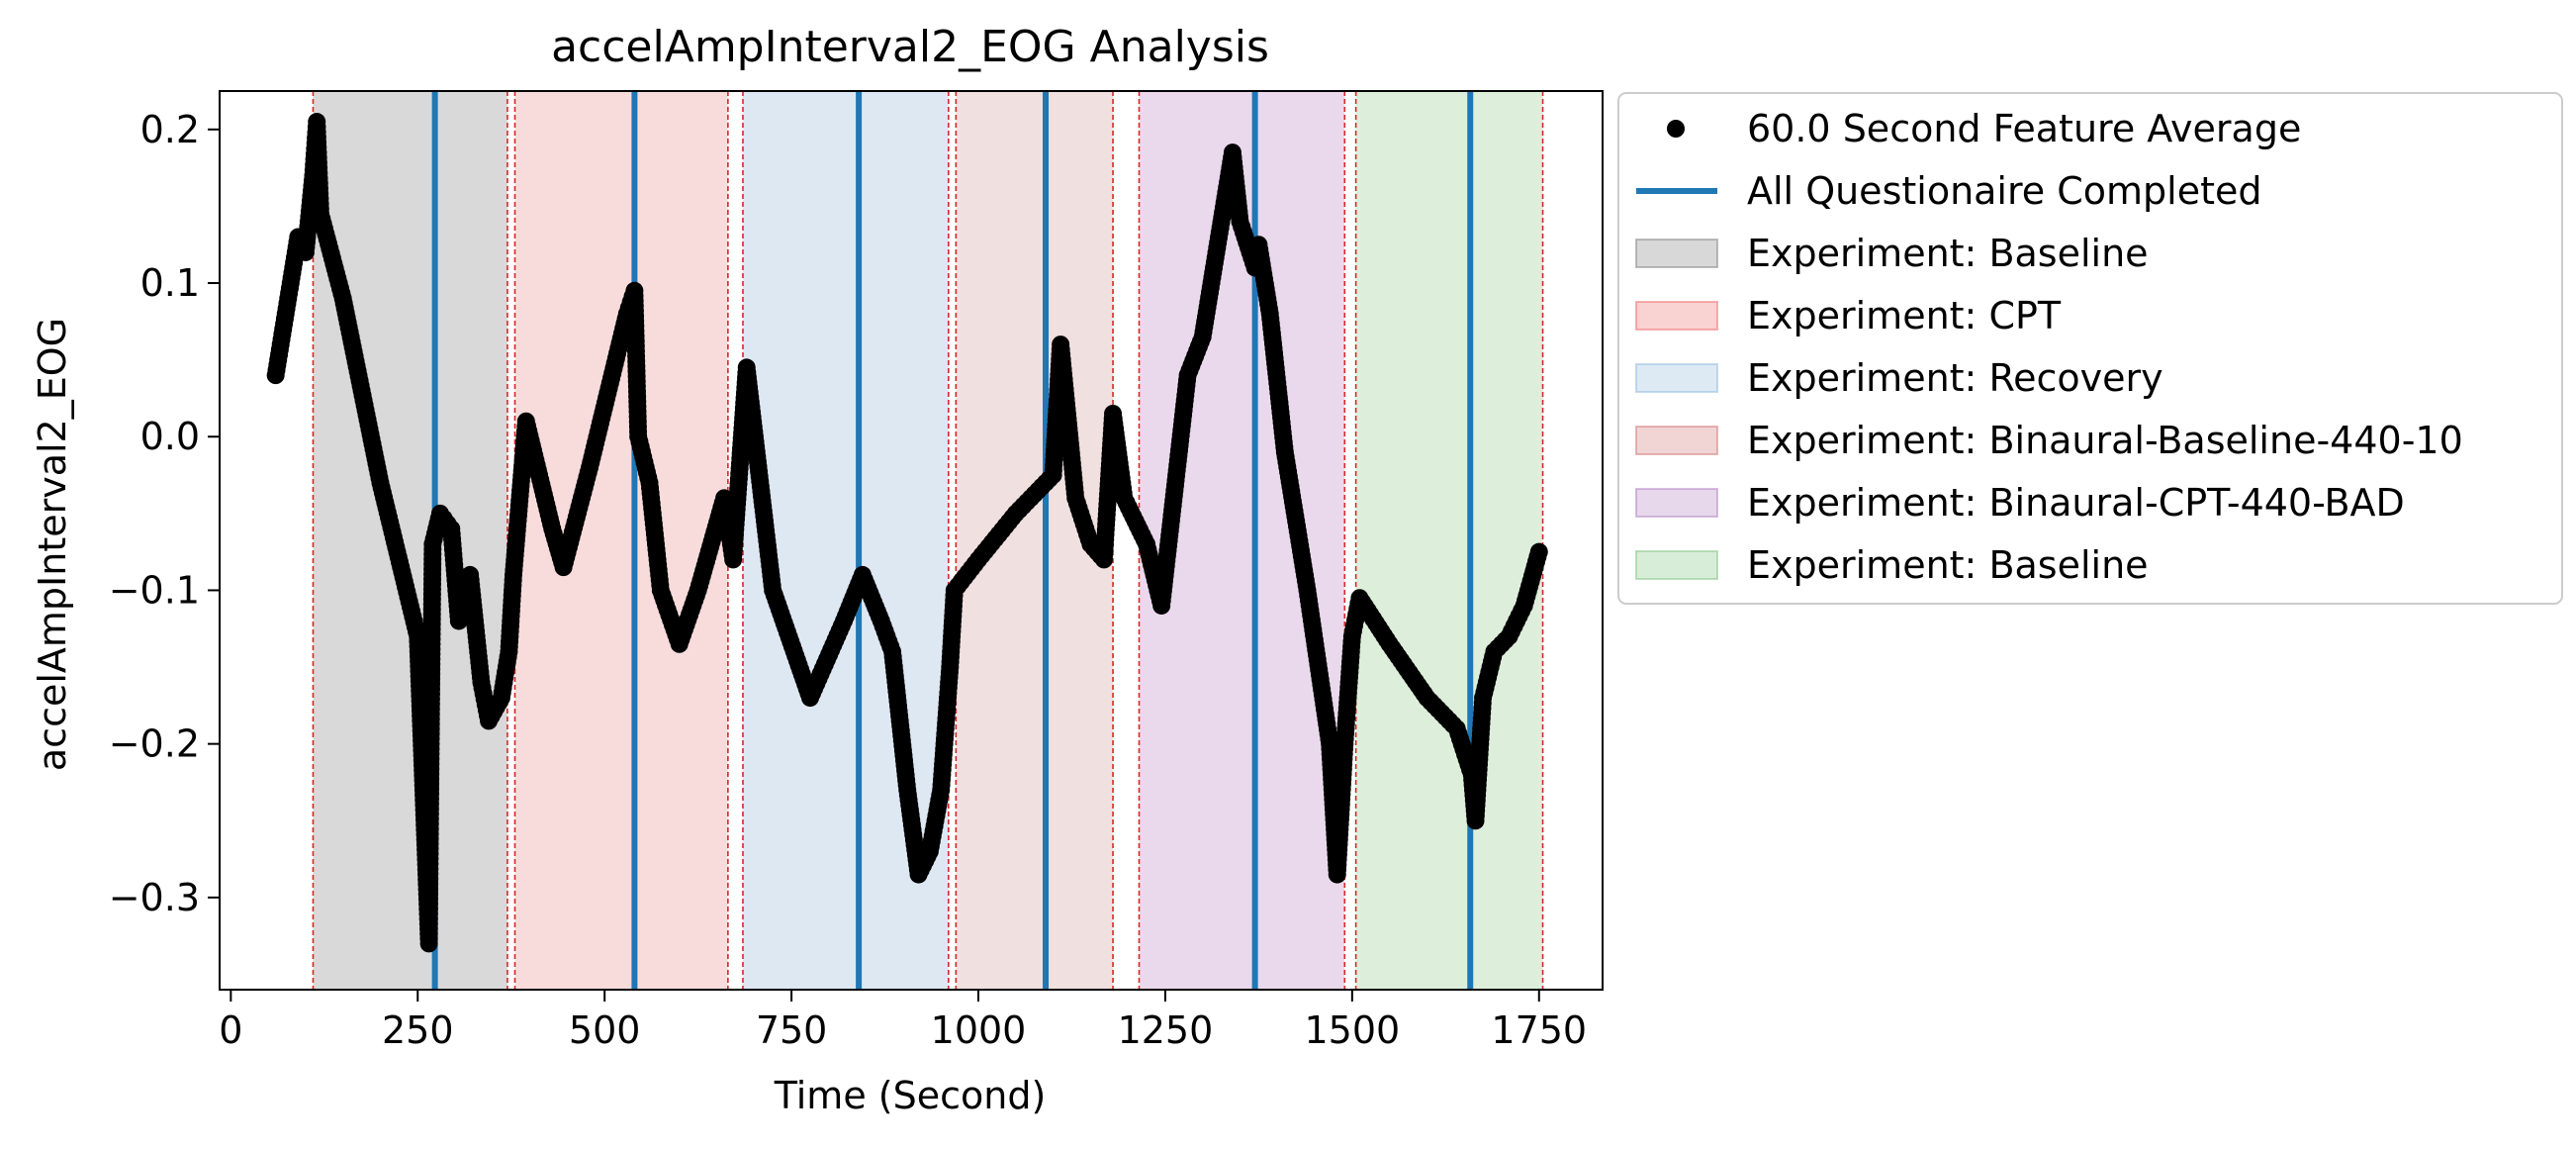  I want to click on legend-label-4: Experiment: Recovery, so click(1955, 378).